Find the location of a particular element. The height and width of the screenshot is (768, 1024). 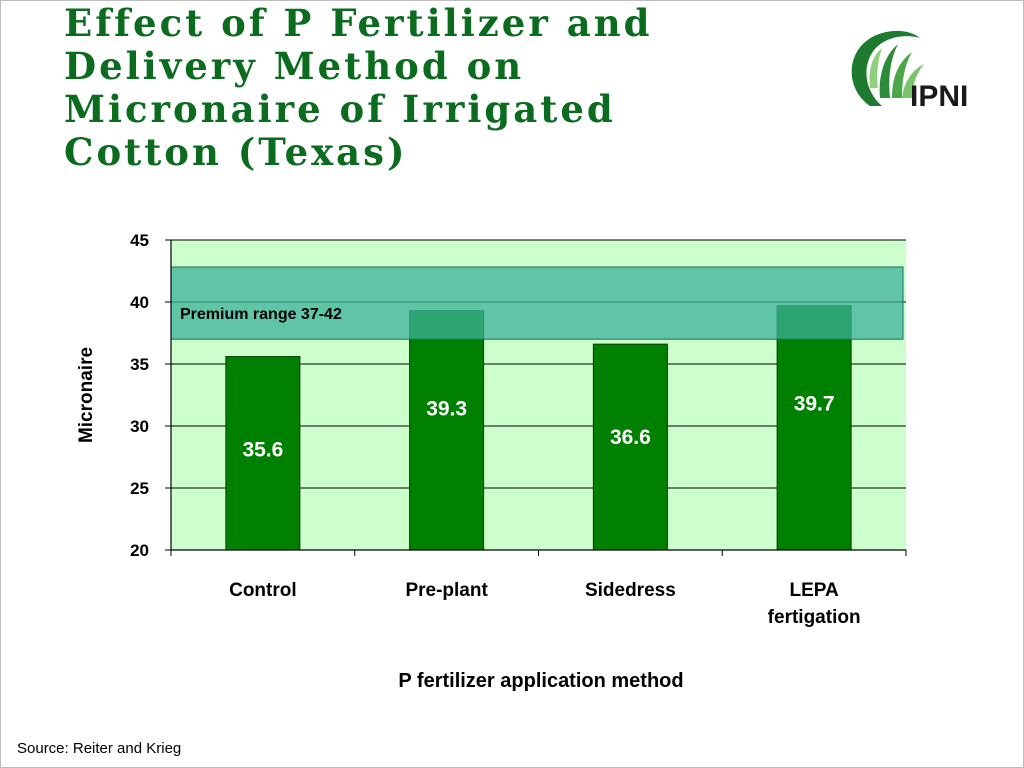

y-tick-label: 30 is located at coordinates (139, 426).